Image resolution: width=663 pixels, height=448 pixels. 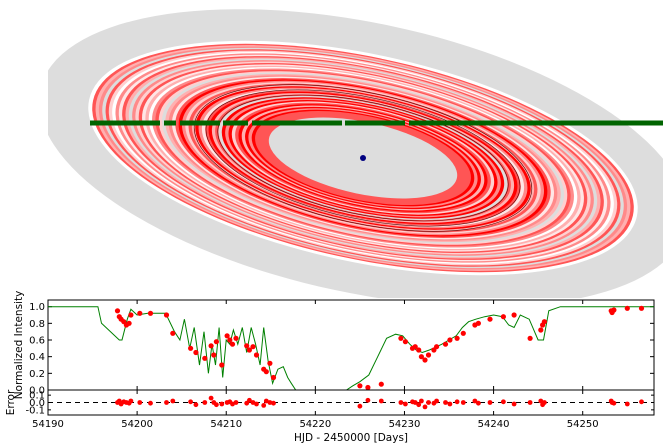 I want to click on ring-gap, so click(x=363, y=158).